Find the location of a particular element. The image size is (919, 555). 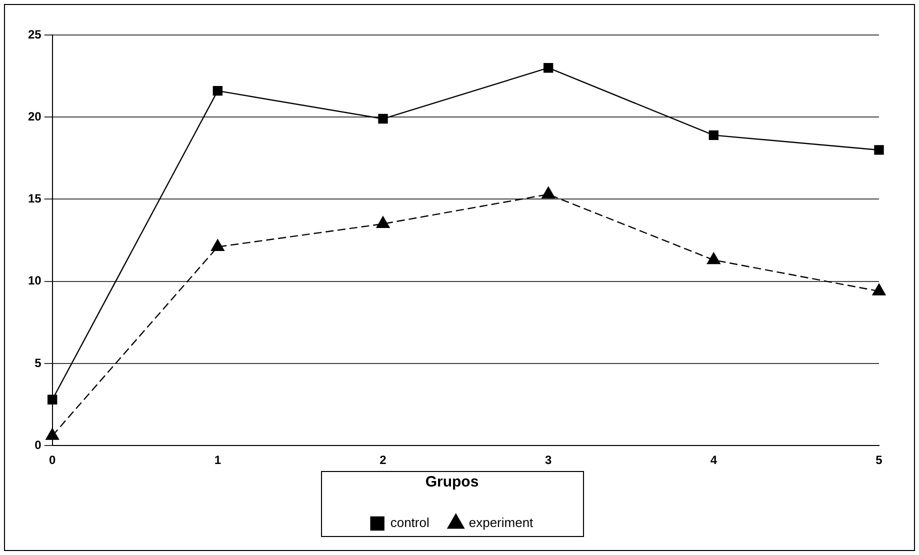

x-tick-label: 4 is located at coordinates (714, 460).